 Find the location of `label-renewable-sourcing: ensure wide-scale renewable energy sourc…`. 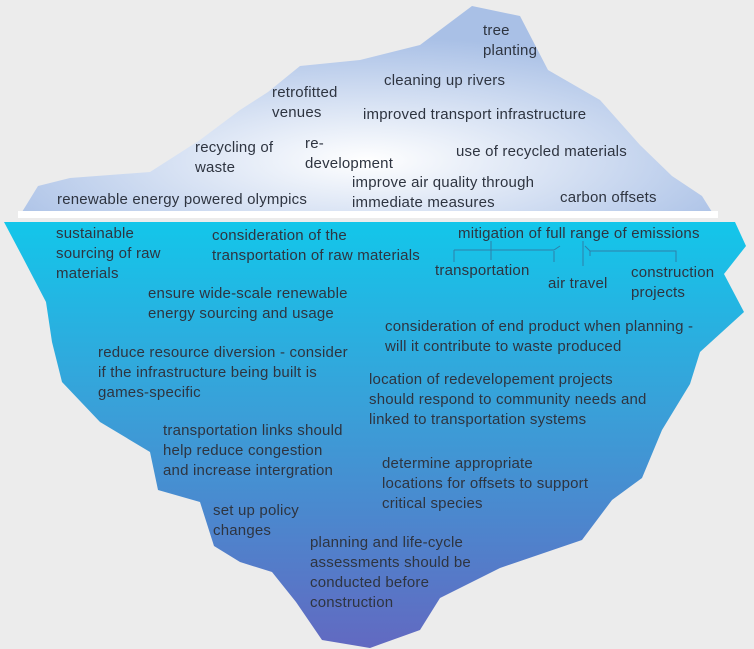

label-renewable-sourcing: ensure wide-scale renewable energy sourc… is located at coordinates (248, 303).